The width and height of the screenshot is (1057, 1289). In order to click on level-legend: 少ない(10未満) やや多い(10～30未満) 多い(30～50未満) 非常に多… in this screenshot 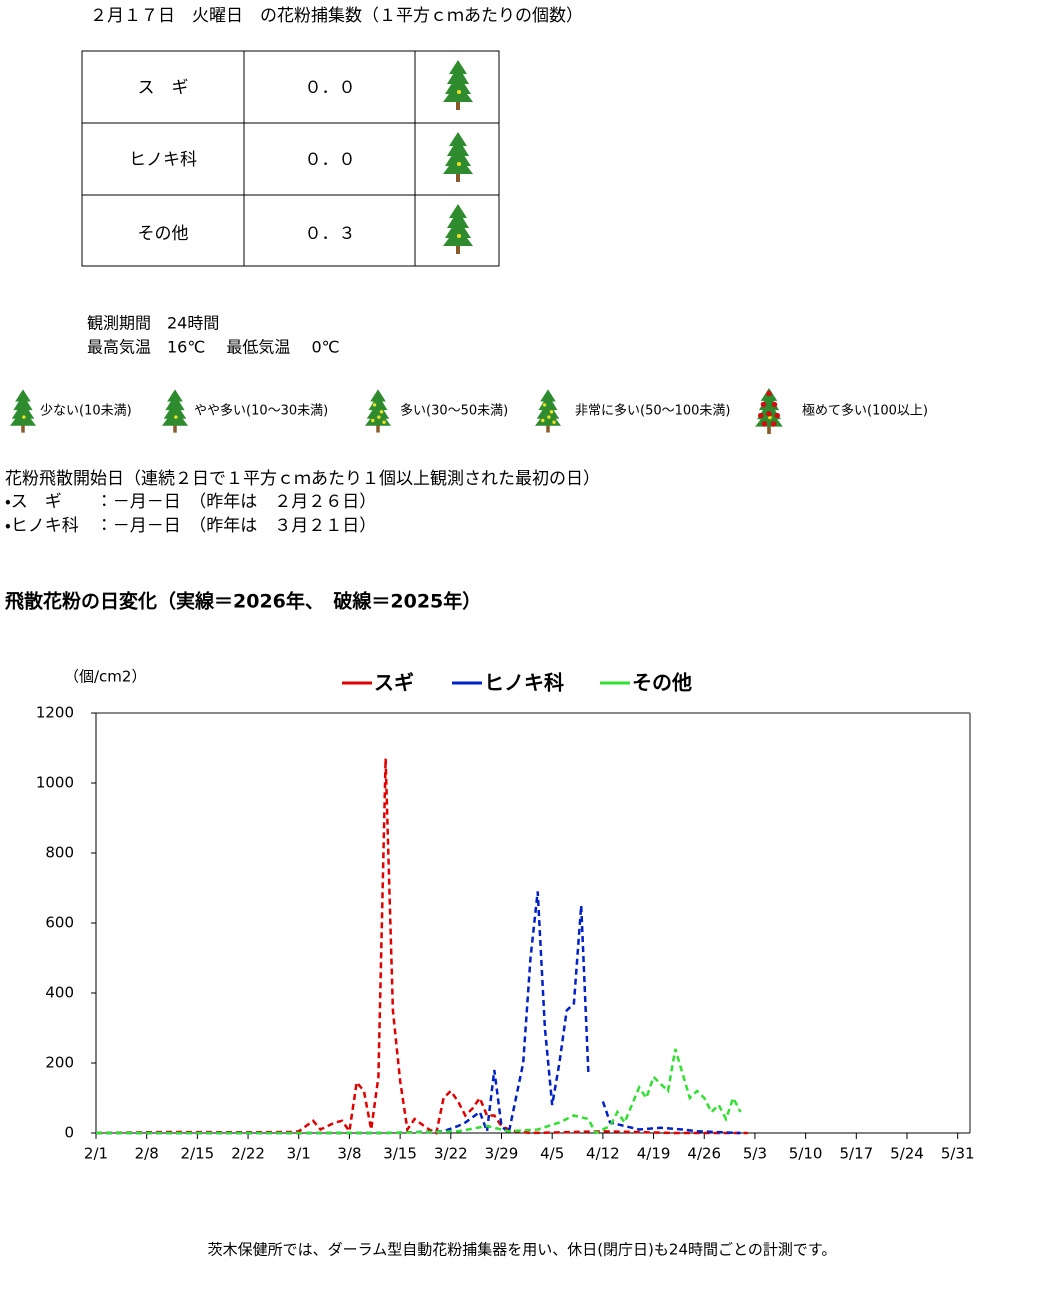, I will do `click(469, 411)`.